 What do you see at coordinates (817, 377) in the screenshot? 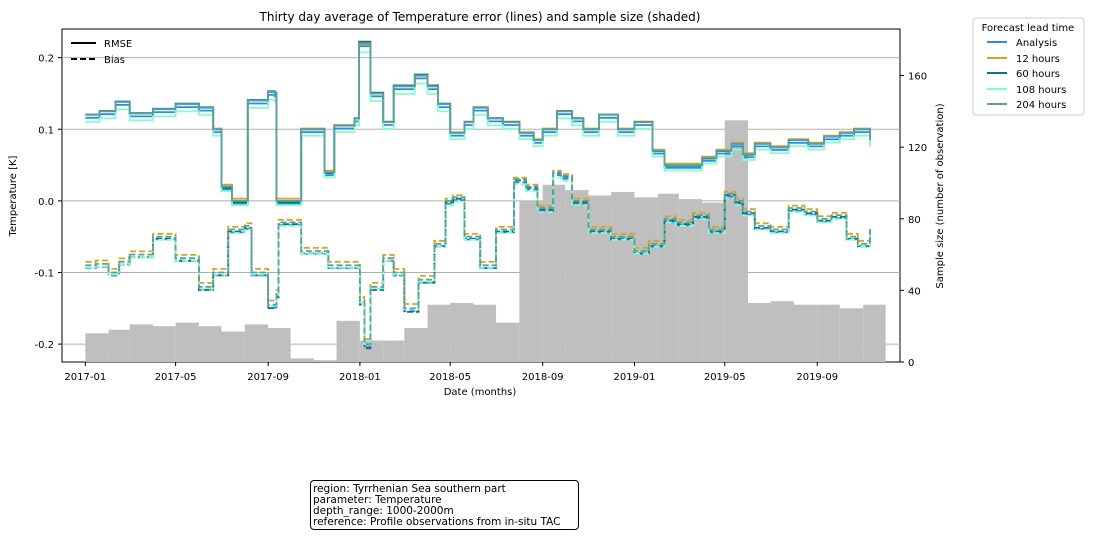
I see `x-tick-label: 2019-09` at bounding box center [817, 377].